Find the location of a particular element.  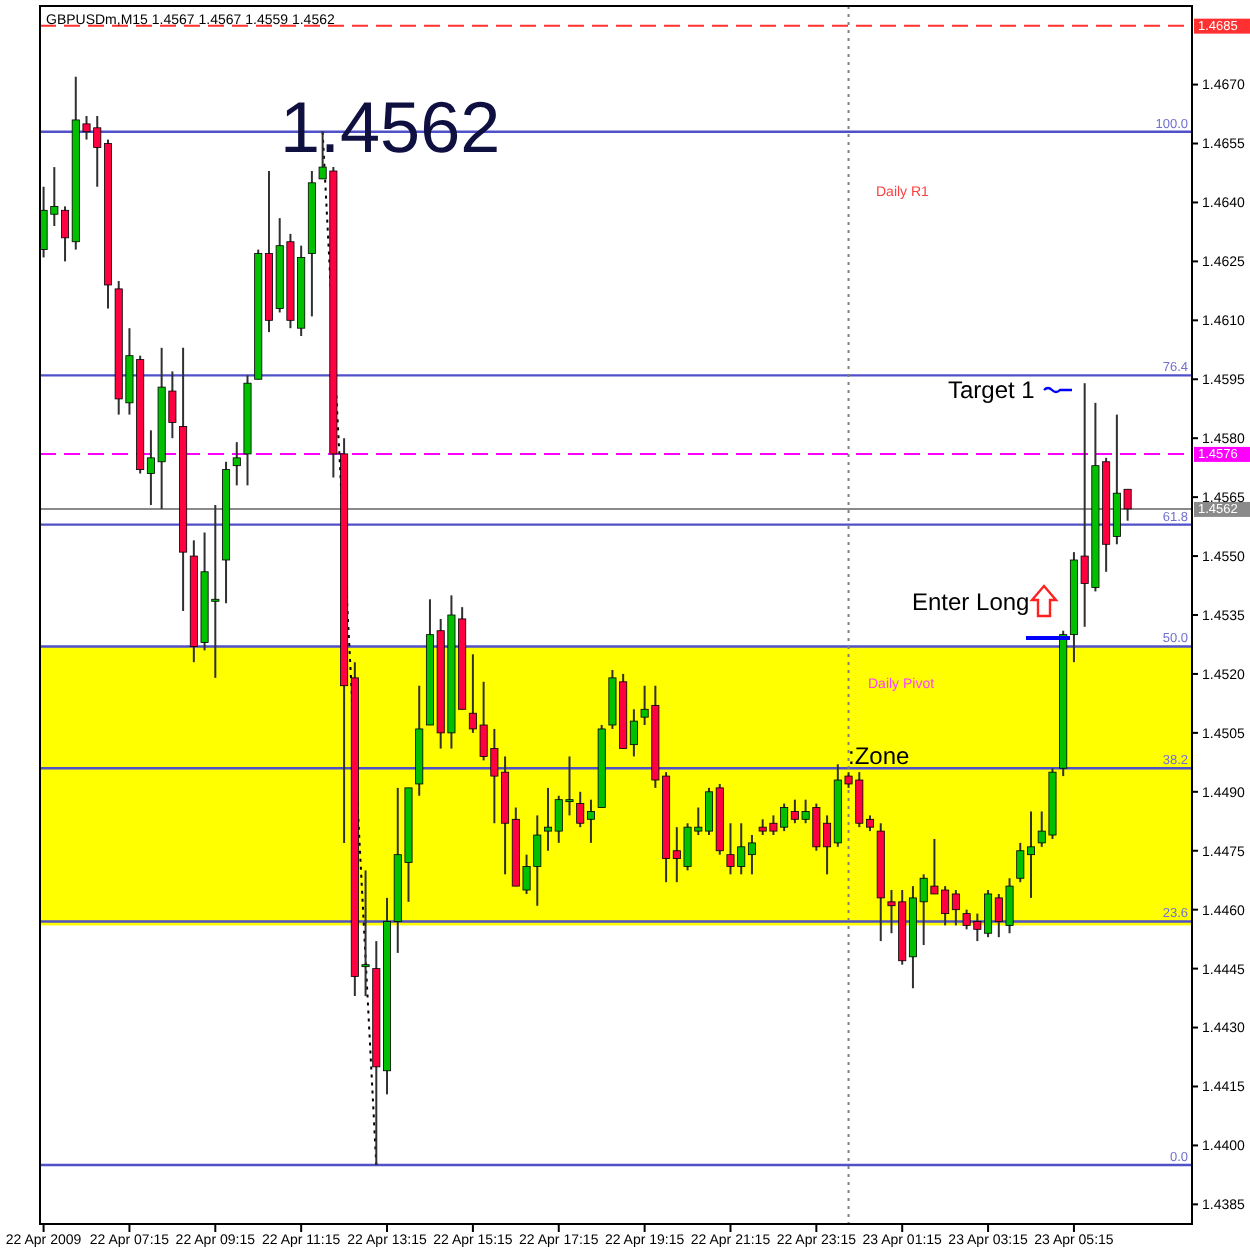

annotation: :Zone is located at coordinates (879, 756).